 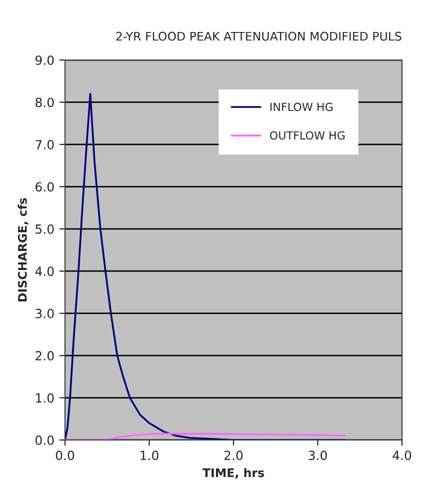 I want to click on y-tick-label: 7.0, so click(x=45, y=145).